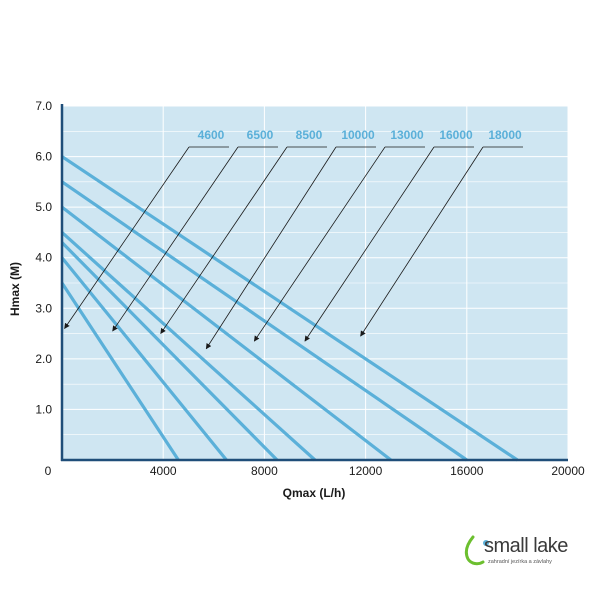 Image resolution: width=600 pixels, height=600 pixels. What do you see at coordinates (43, 157) in the screenshot?
I see `y-tick-label: 6.0` at bounding box center [43, 157].